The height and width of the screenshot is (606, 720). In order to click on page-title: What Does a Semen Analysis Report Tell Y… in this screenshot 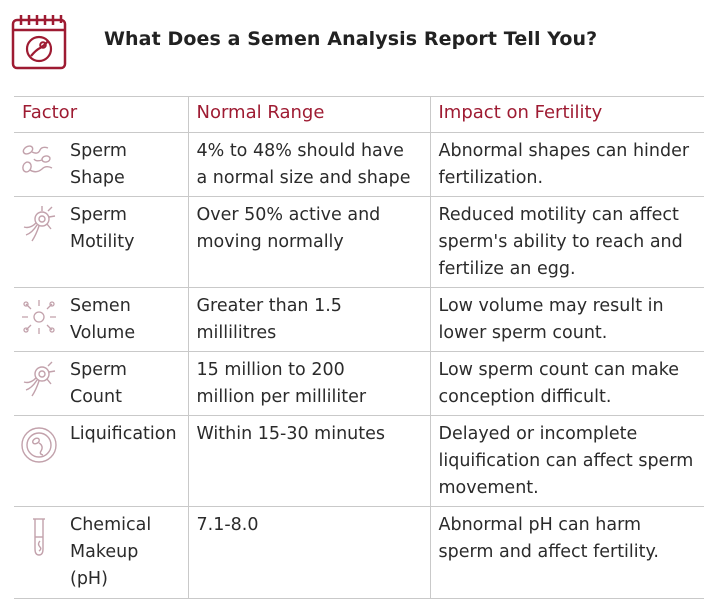, I will do `click(351, 39)`.